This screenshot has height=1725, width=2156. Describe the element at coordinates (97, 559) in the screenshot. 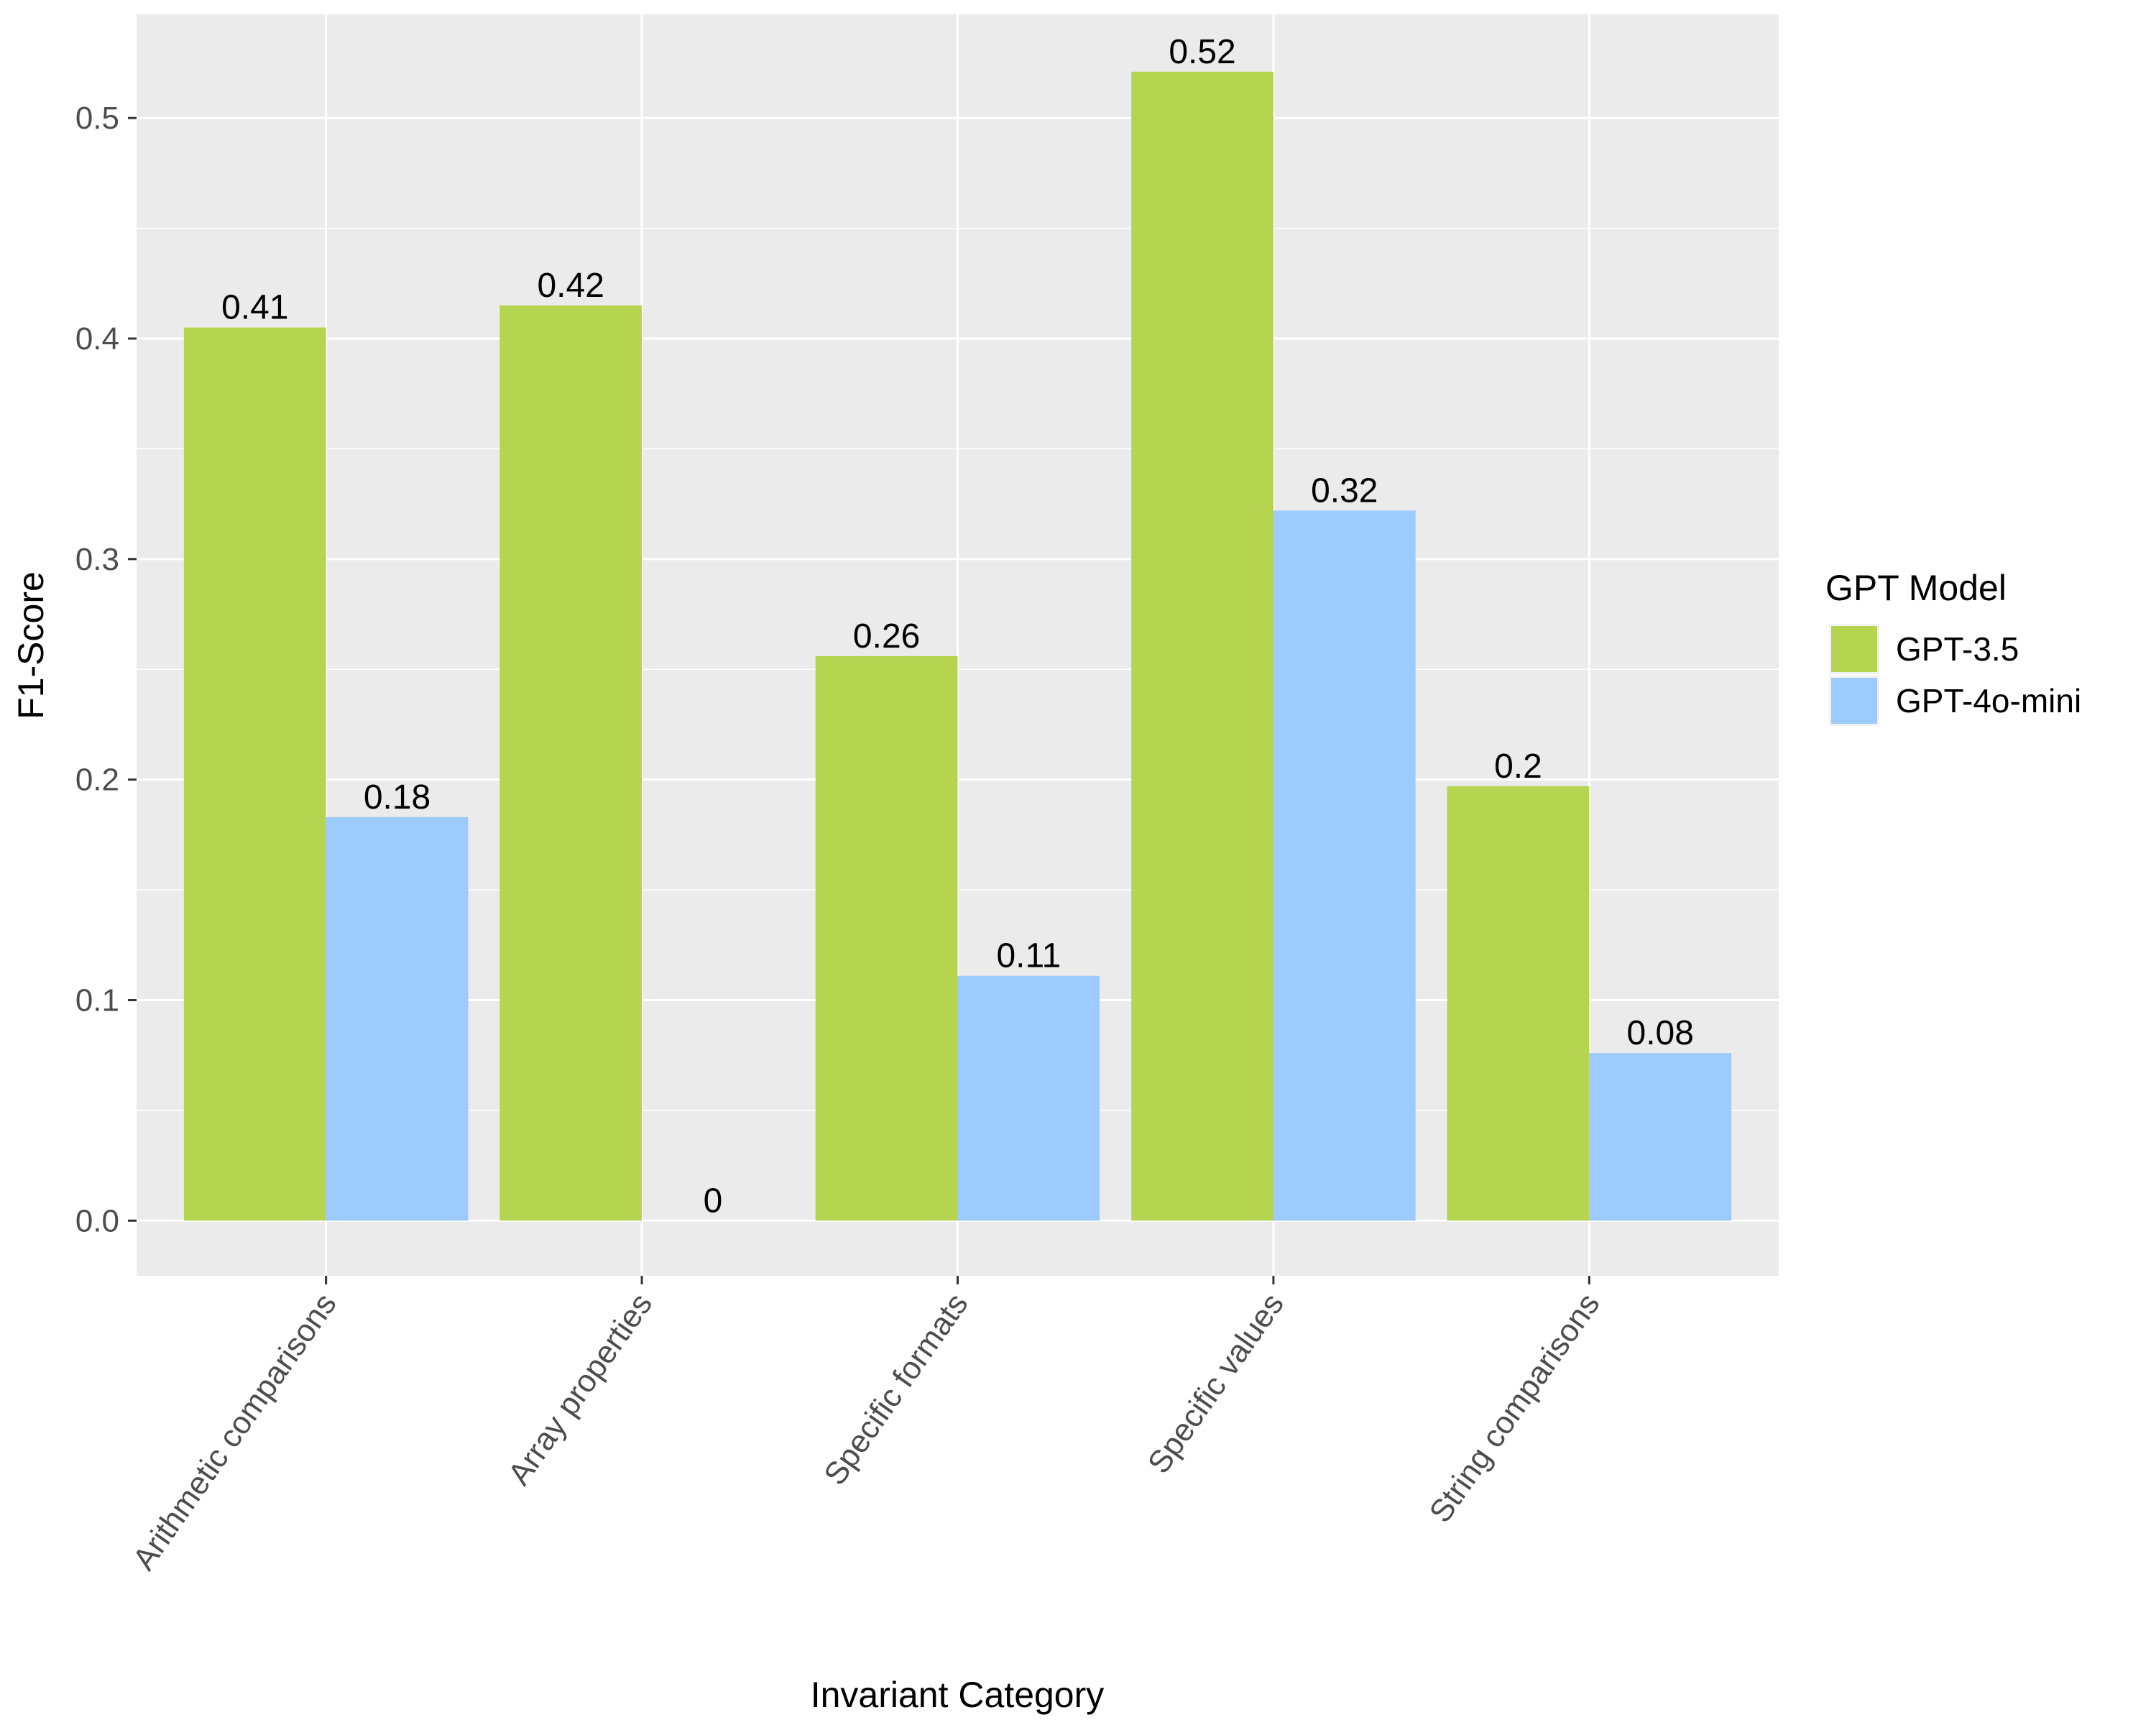

I see `y-tick-label: 0.3` at that location.